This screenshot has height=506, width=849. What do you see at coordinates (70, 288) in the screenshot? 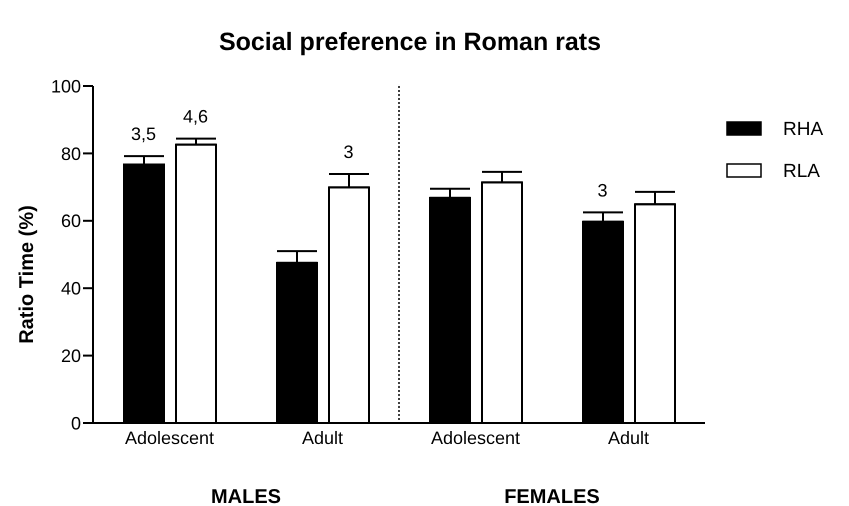
I see `y-tick-label: 40` at bounding box center [70, 288].